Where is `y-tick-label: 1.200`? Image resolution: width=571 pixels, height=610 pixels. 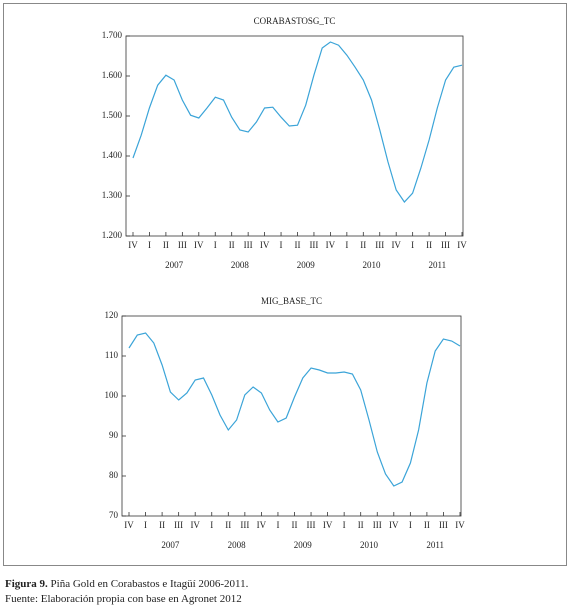
y-tick-label: 1.200 is located at coordinates (112, 235).